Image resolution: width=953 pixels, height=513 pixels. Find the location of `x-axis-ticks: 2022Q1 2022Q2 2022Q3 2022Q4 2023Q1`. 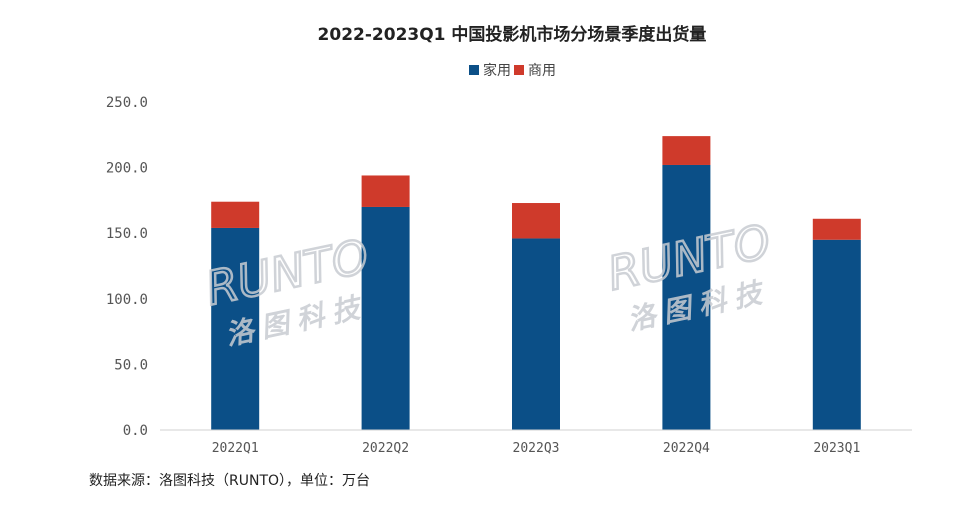

x-axis-ticks: 2022Q1 2022Q2 2022Q3 2022Q4 2023Q1 is located at coordinates (536, 448).